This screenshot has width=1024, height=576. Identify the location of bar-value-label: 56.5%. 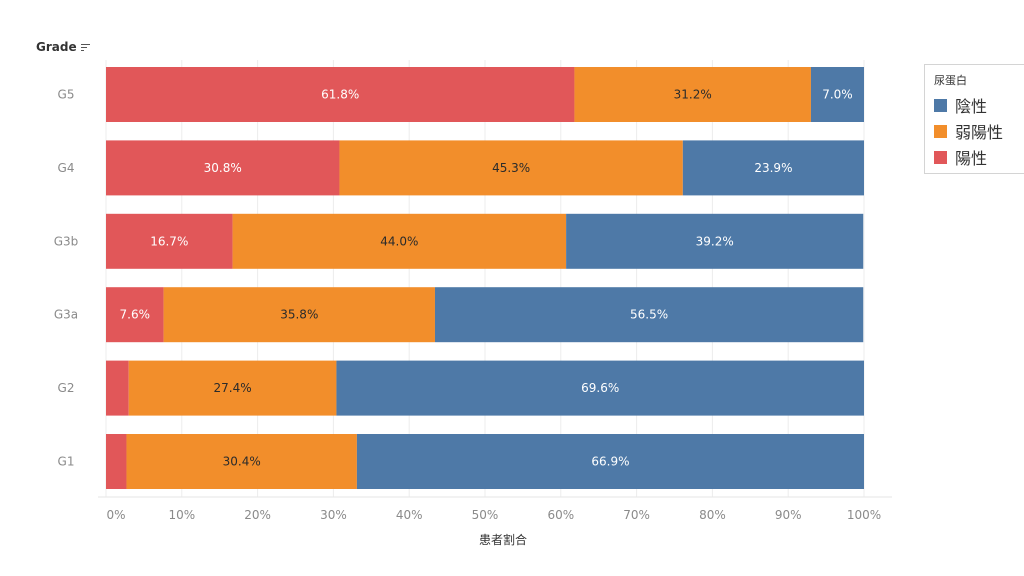
(649, 315).